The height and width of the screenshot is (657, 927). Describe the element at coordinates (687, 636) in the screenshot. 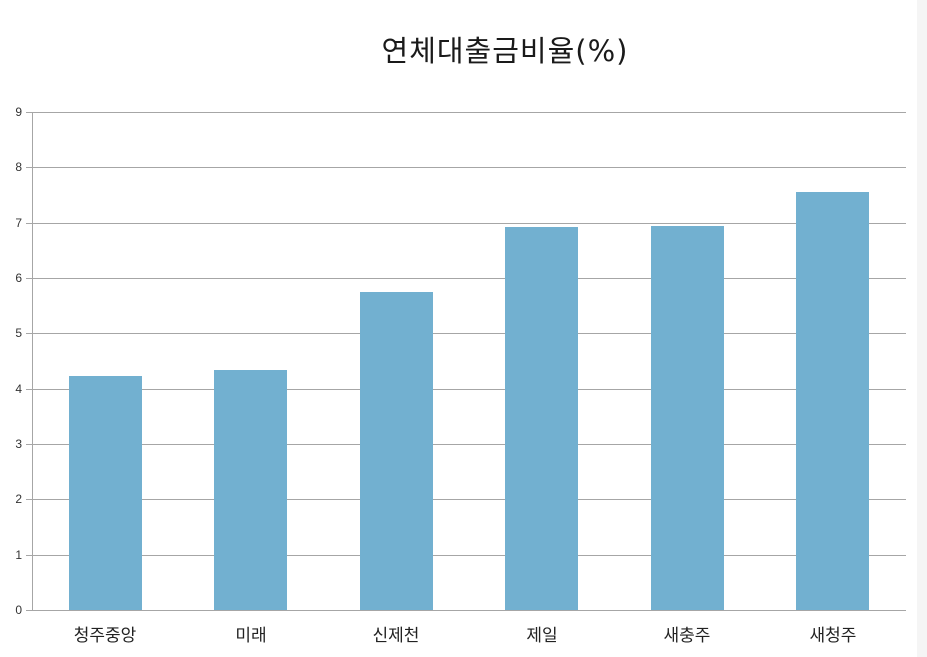

I see `x-tick-label: 새충주` at that location.